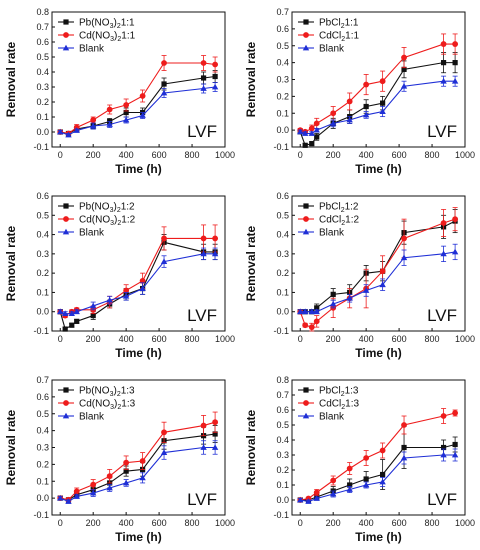 The height and width of the screenshot is (550, 480). Describe the element at coordinates (97, 37) in the screenshot. I see `legend-item: Cd(NO3)21:1` at that location.